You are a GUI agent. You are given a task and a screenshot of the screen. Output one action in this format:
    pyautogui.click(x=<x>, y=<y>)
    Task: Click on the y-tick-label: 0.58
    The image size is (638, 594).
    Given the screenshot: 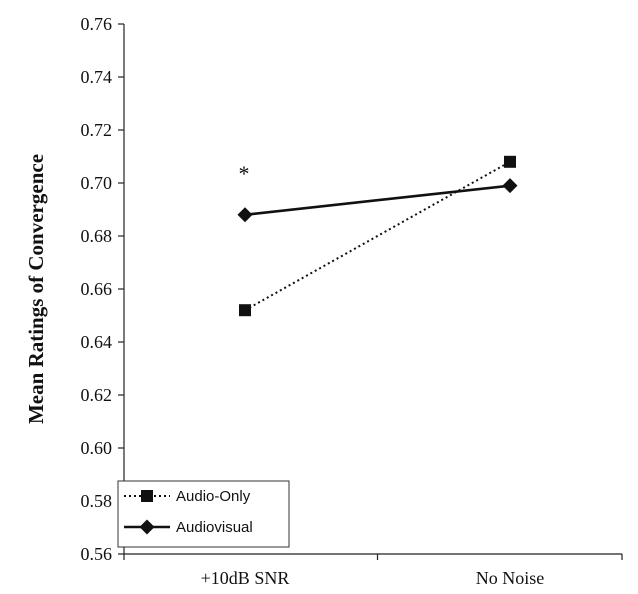 What is the action you would take?
    pyautogui.click(x=97, y=501)
    